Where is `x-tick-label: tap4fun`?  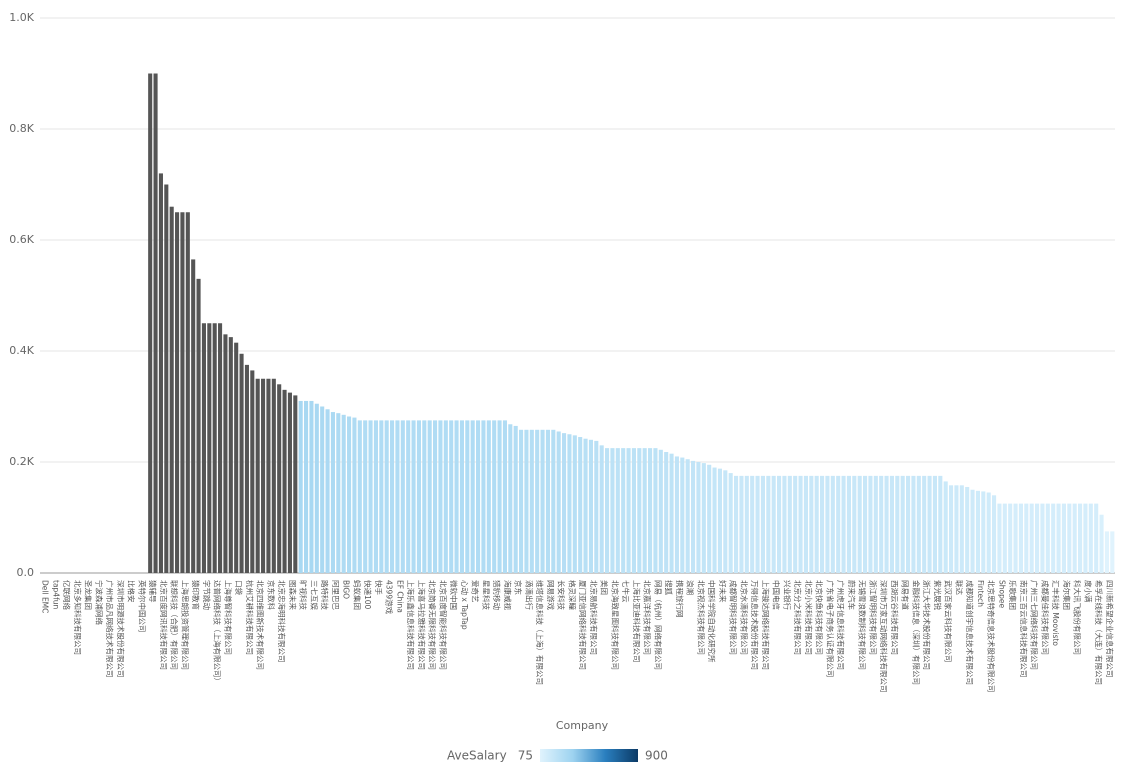
x-tick-label: tap4fun is located at coordinates (55, 594).